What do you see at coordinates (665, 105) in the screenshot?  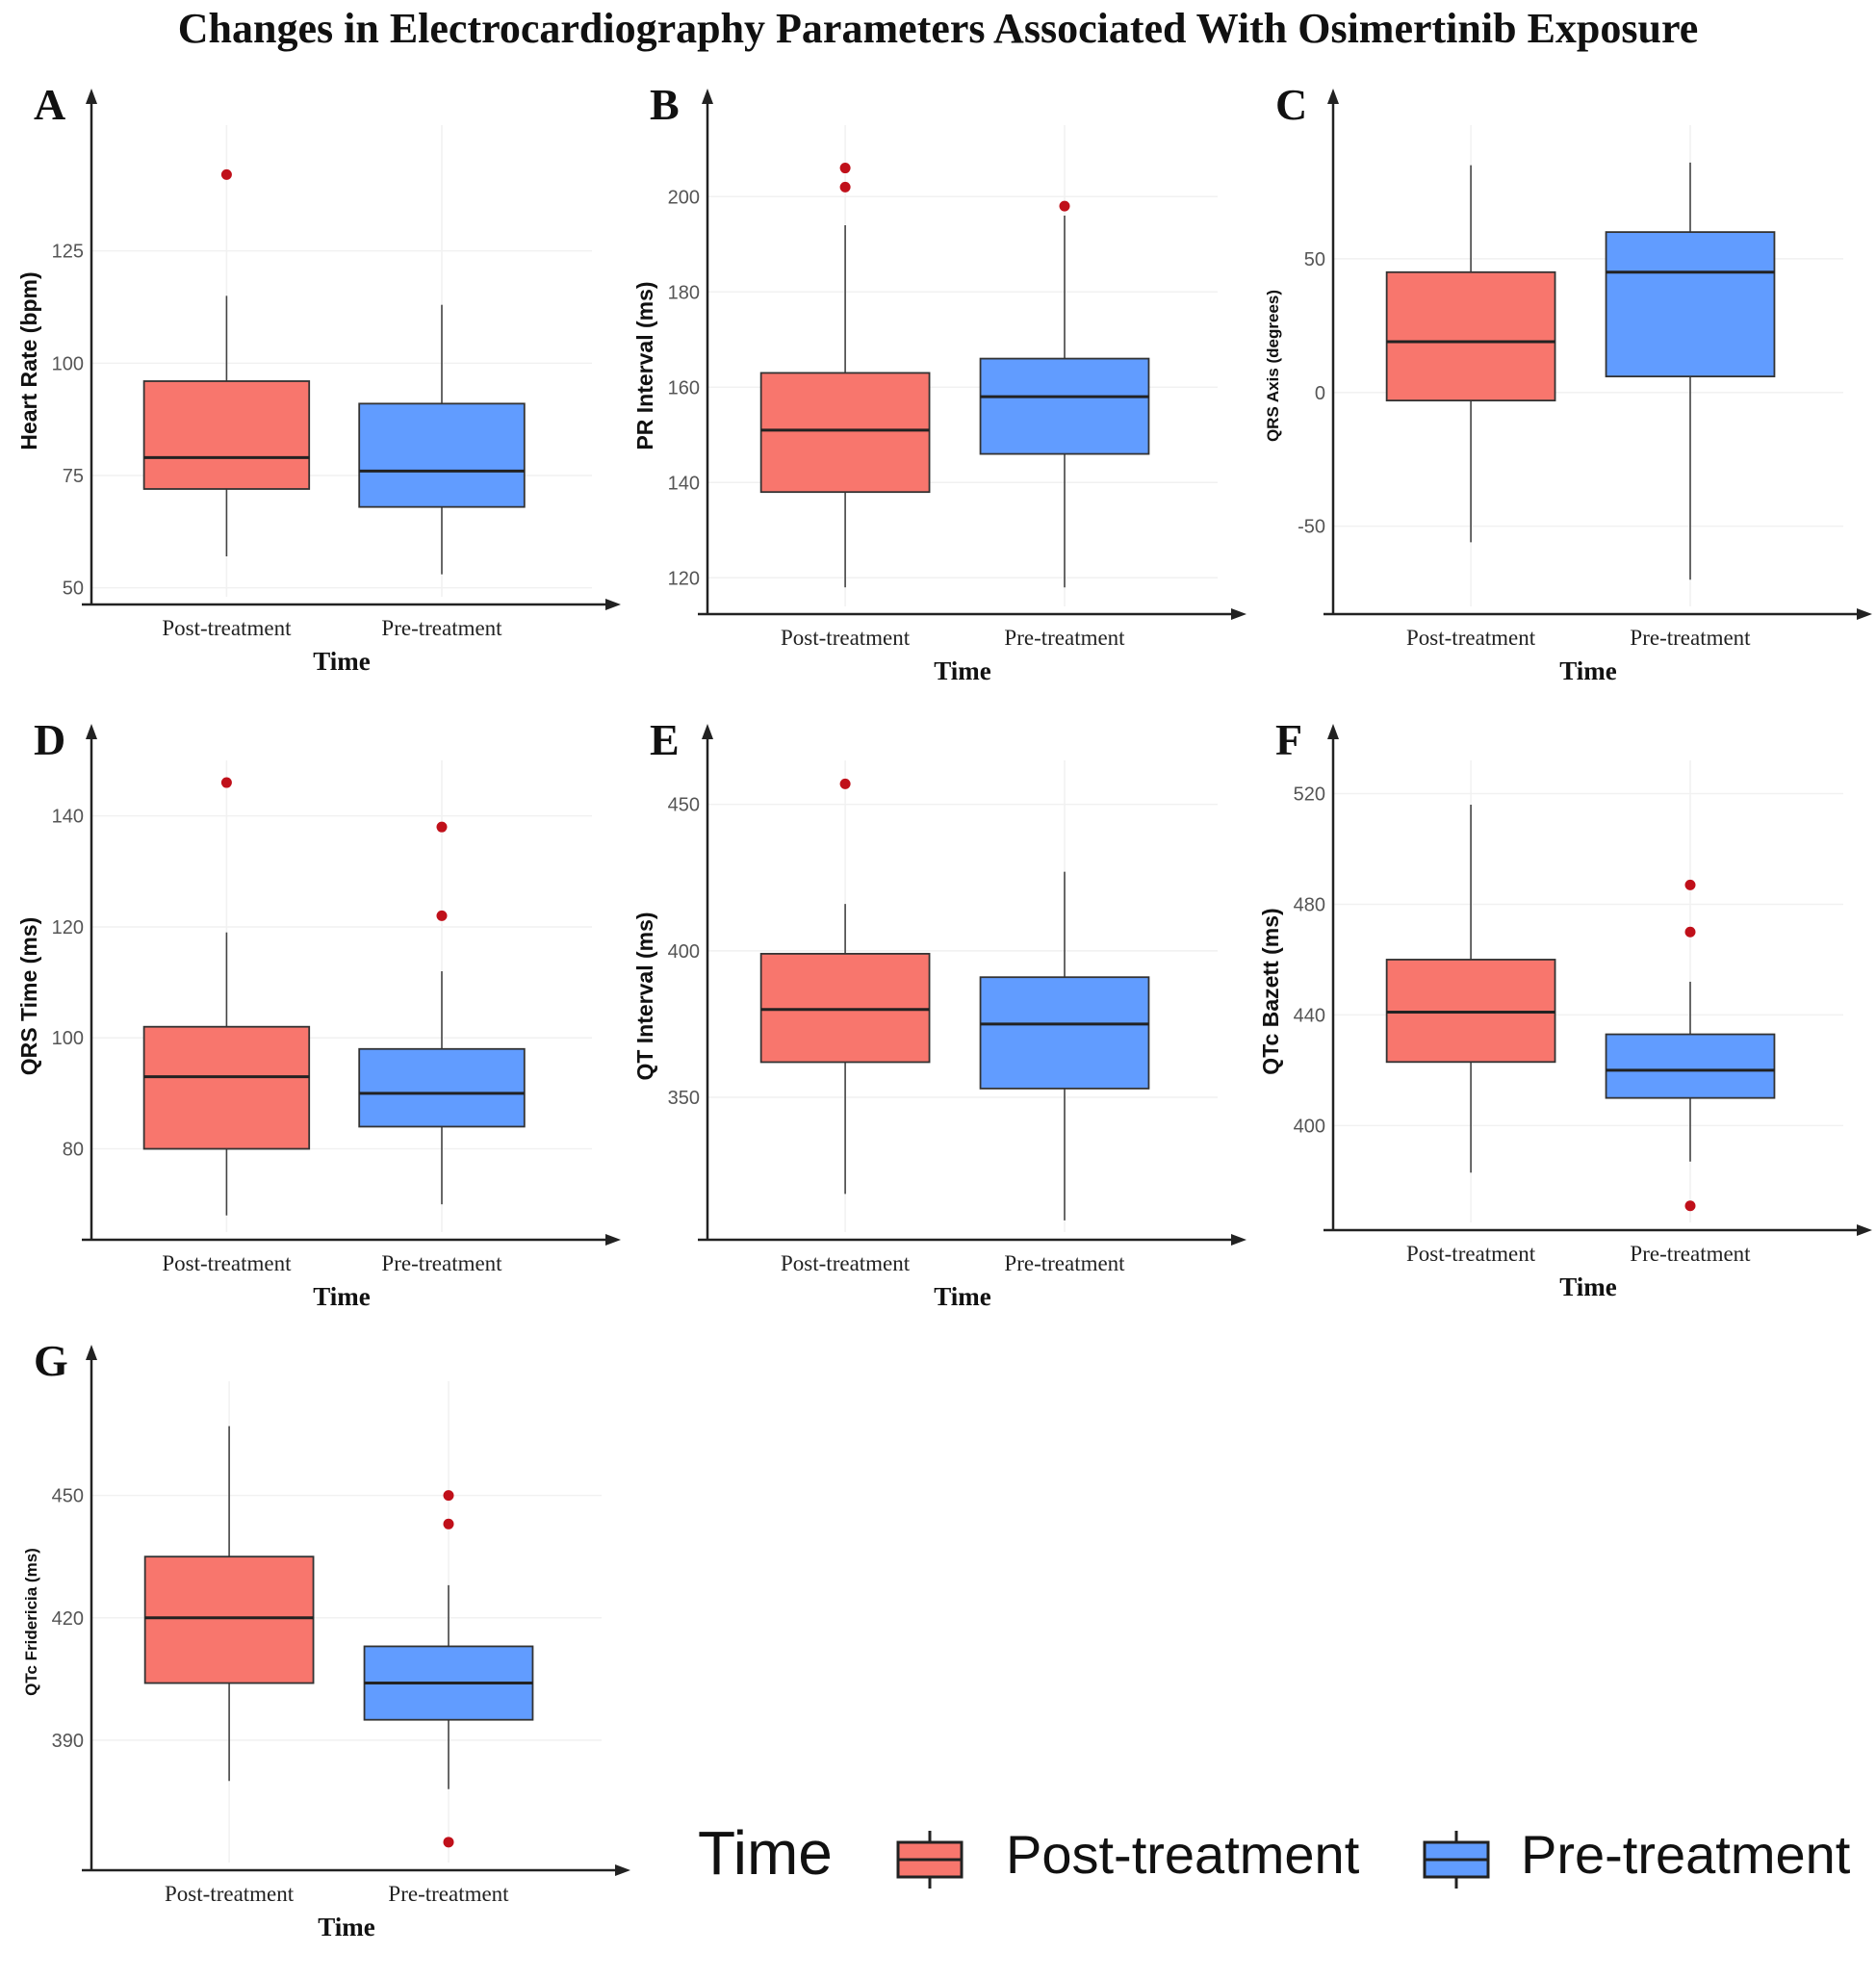 I see `panel-label: B` at bounding box center [665, 105].